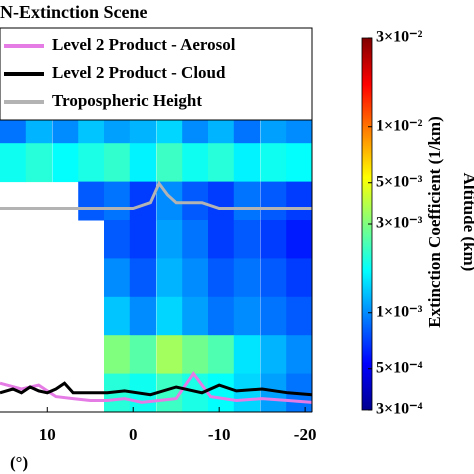 The width and height of the screenshot is (474, 474). What do you see at coordinates (399, 181) in the screenshot?
I see `colorbar-tick-label: 5×10⁻³` at bounding box center [399, 181].